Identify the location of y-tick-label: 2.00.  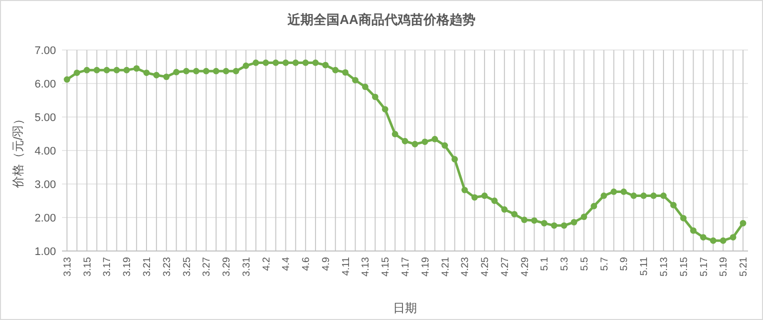
(45, 218).